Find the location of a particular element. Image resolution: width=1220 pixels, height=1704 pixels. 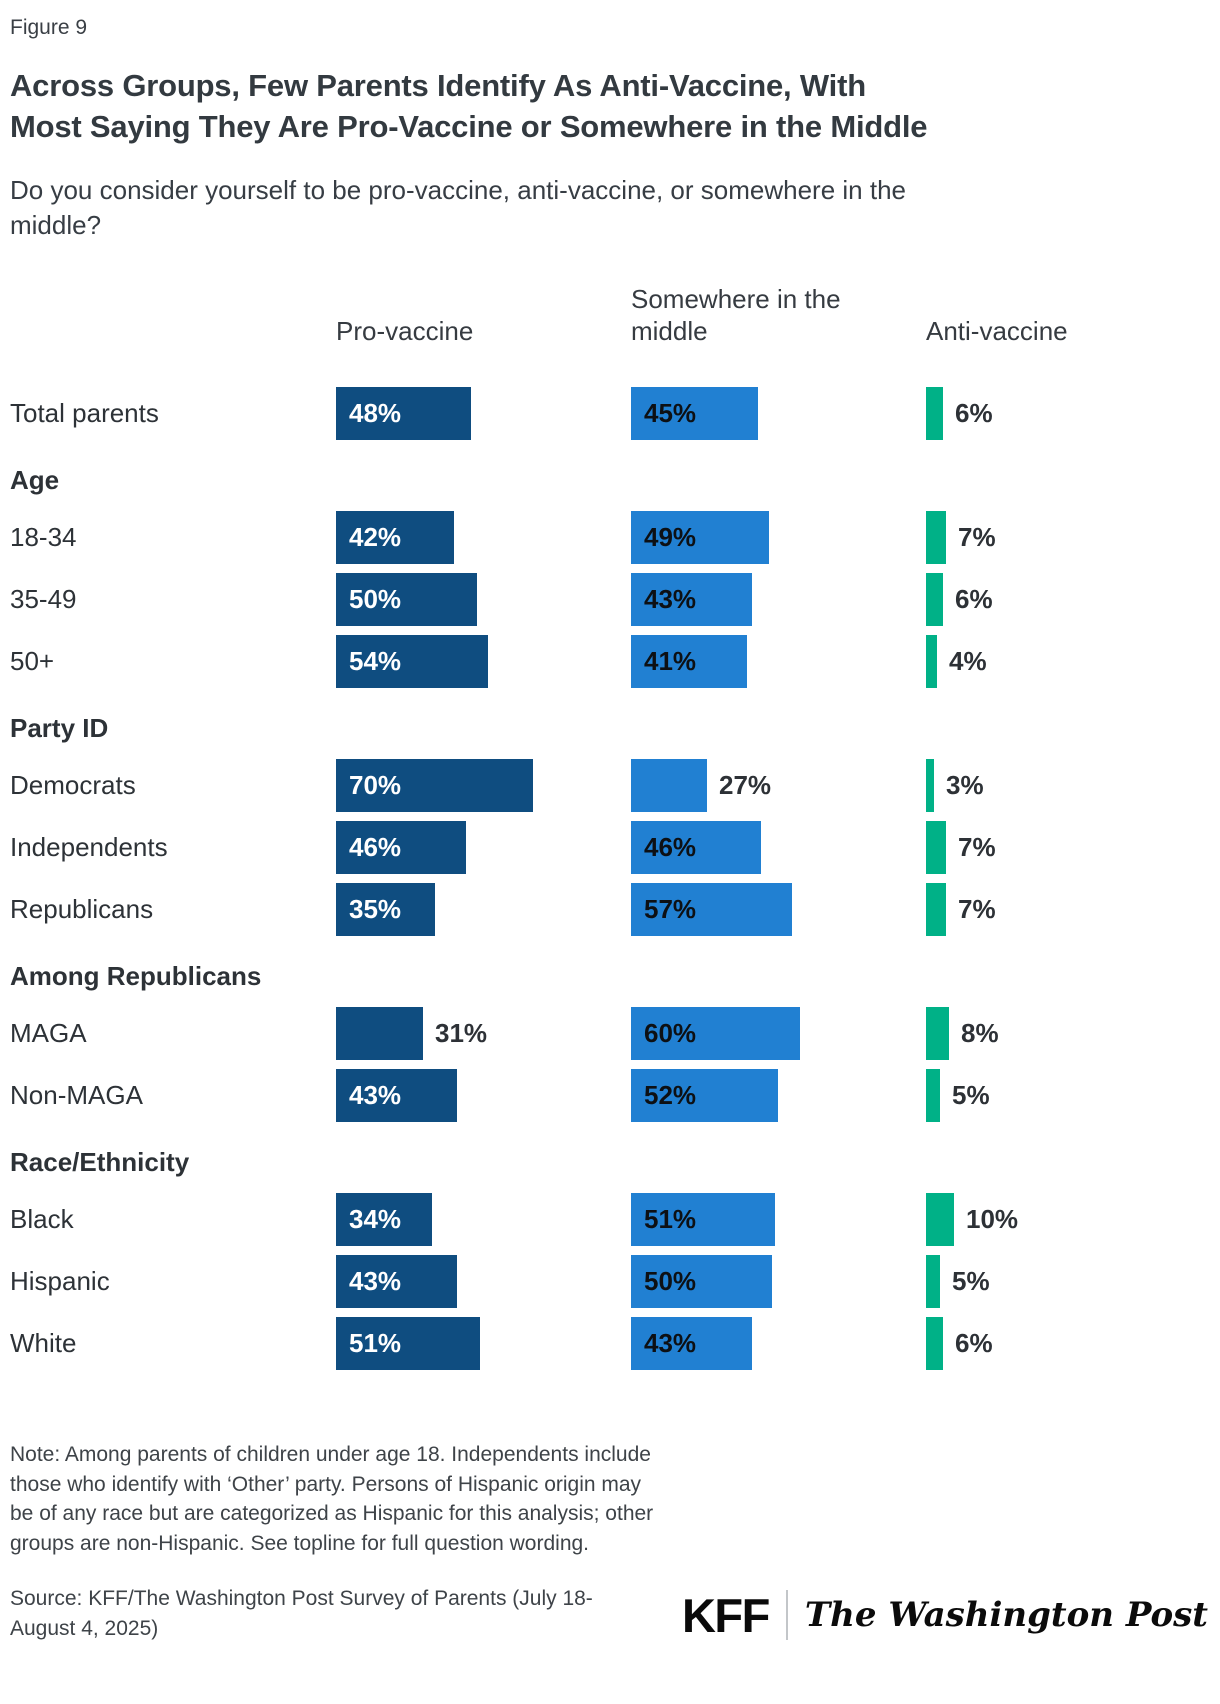

section-header: Age is located at coordinates (35, 479).